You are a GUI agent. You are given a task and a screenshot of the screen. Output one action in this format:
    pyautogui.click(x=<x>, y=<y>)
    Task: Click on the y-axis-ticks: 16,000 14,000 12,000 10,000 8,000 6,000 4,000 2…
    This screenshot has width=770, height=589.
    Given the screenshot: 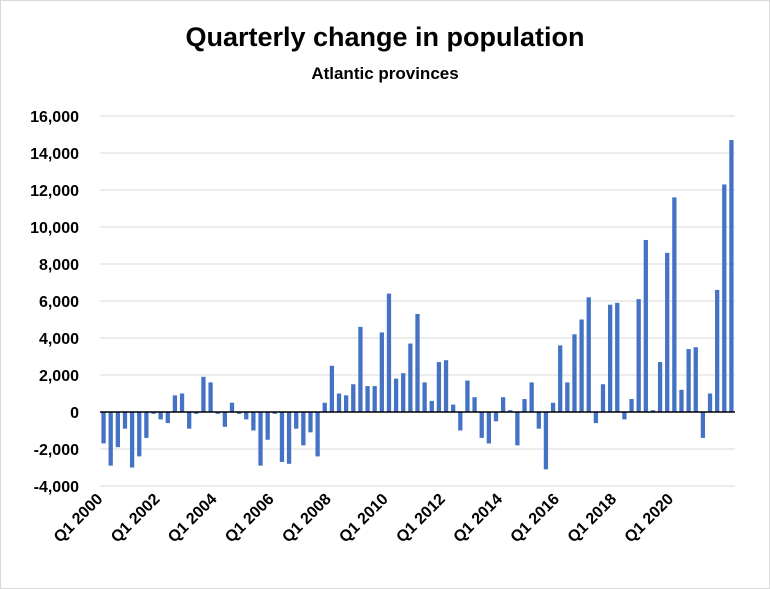 What is the action you would take?
    pyautogui.click(x=54, y=302)
    